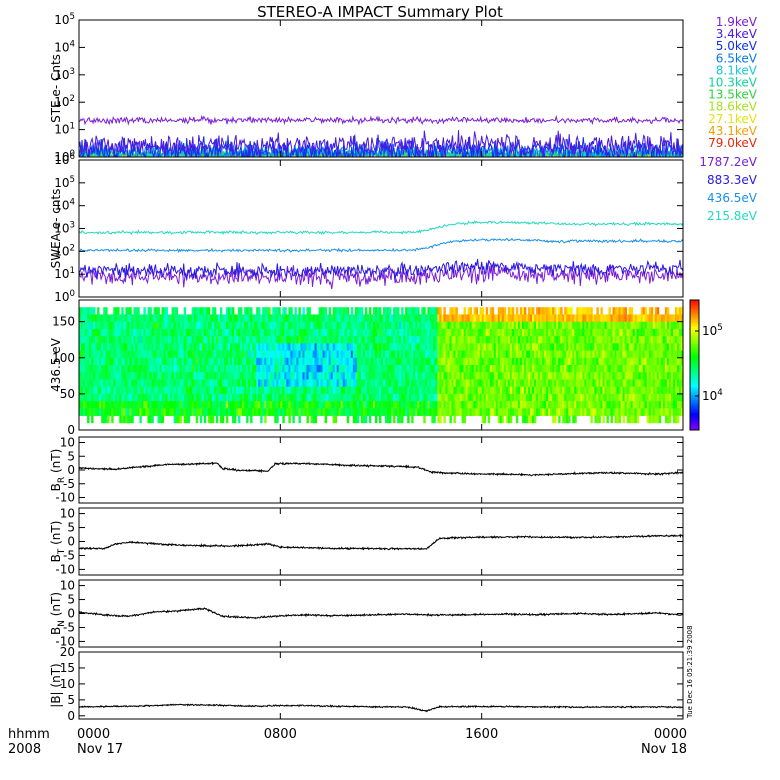  Describe the element at coordinates (694, 416) in the screenshot. I see `colorbar-segment` at that location.